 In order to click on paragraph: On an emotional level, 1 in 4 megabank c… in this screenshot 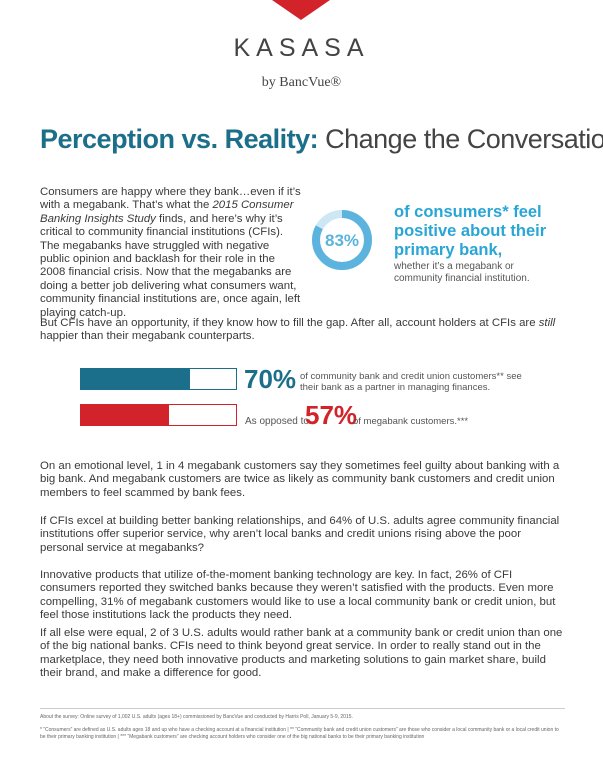, I will do `click(300, 479)`.